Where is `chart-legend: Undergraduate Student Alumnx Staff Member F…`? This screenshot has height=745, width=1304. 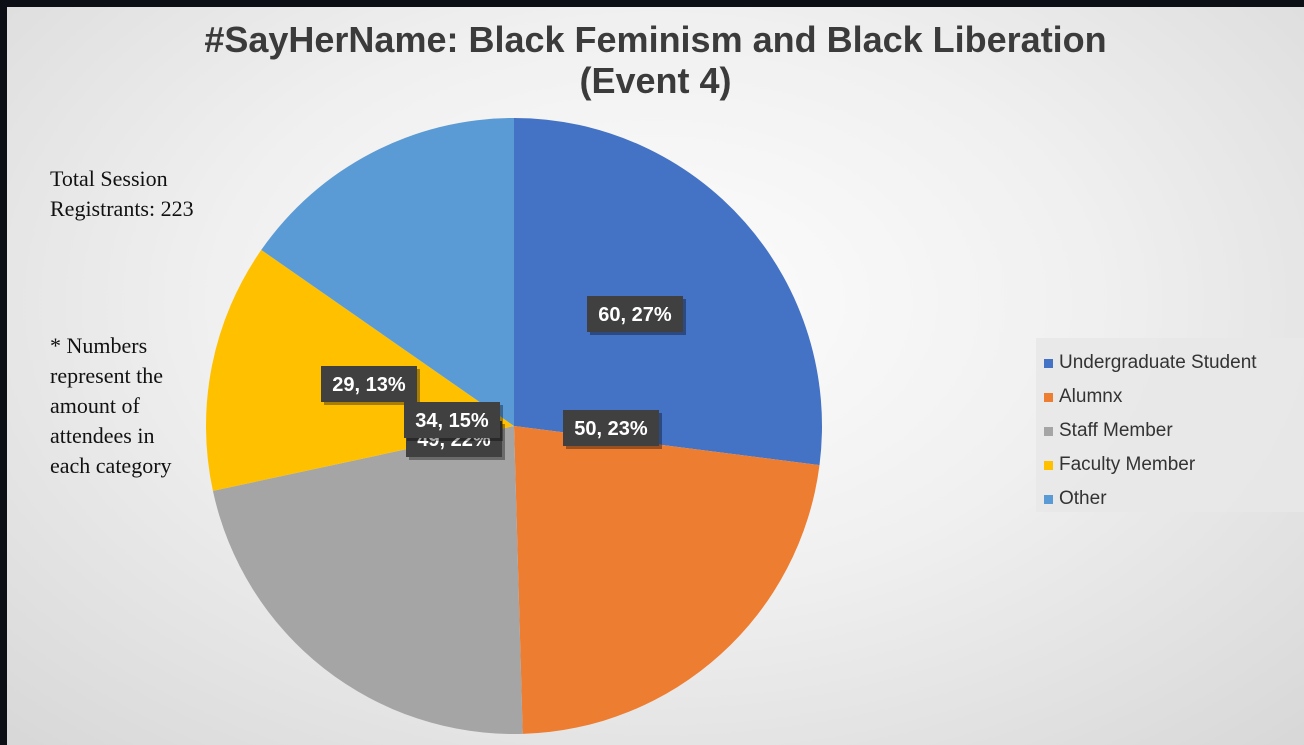
chart-legend: Undergraduate Student Alumnx Staff Member F… is located at coordinates (1170, 425).